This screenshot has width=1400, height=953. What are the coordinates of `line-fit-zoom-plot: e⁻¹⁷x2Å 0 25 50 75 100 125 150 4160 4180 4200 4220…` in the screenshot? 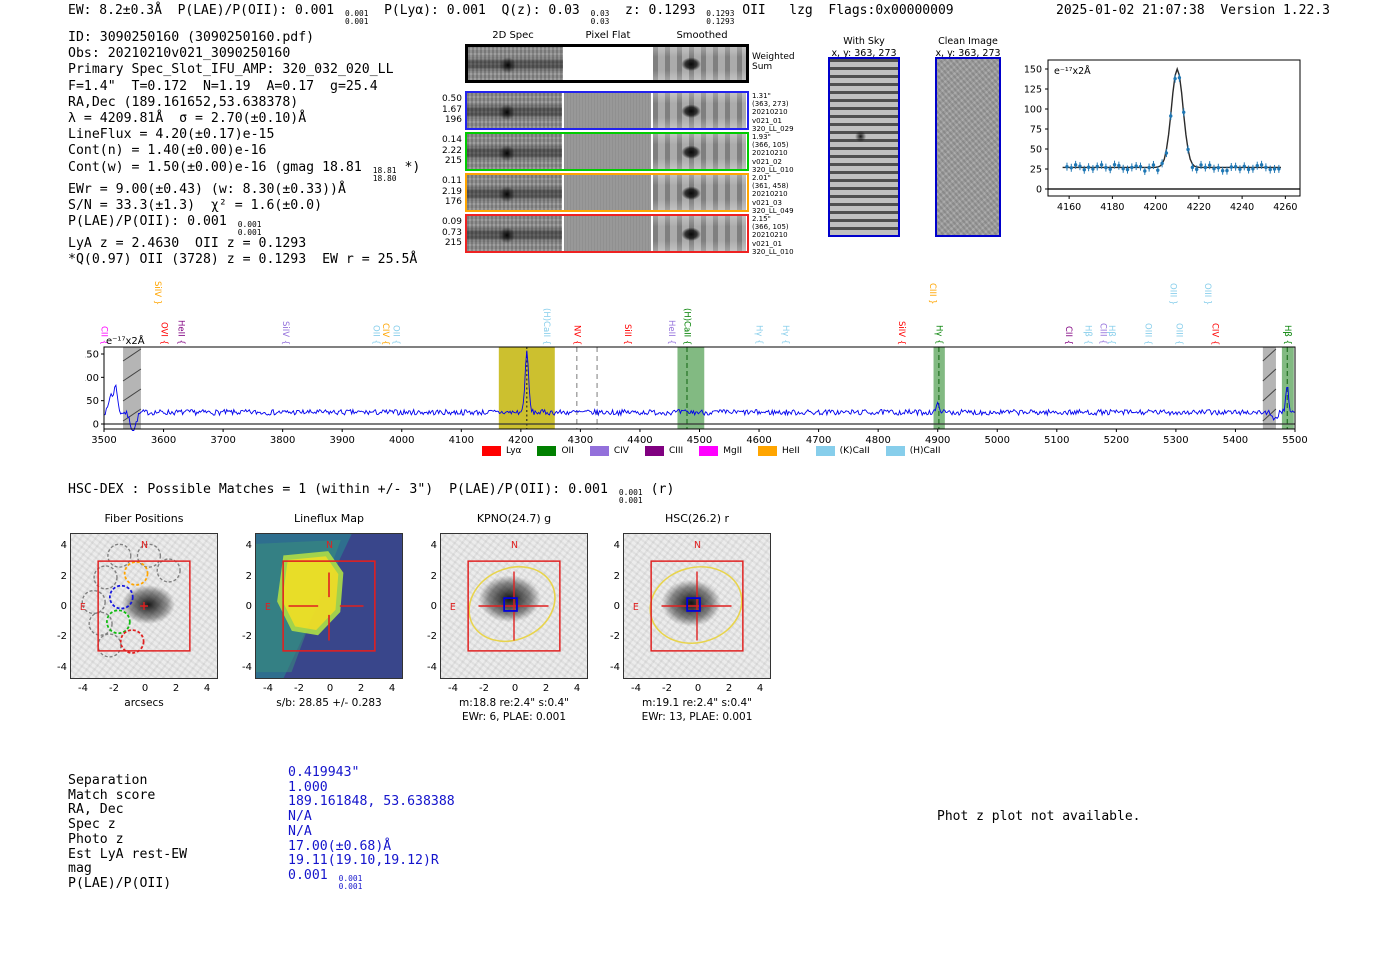 It's located at (1162, 136).